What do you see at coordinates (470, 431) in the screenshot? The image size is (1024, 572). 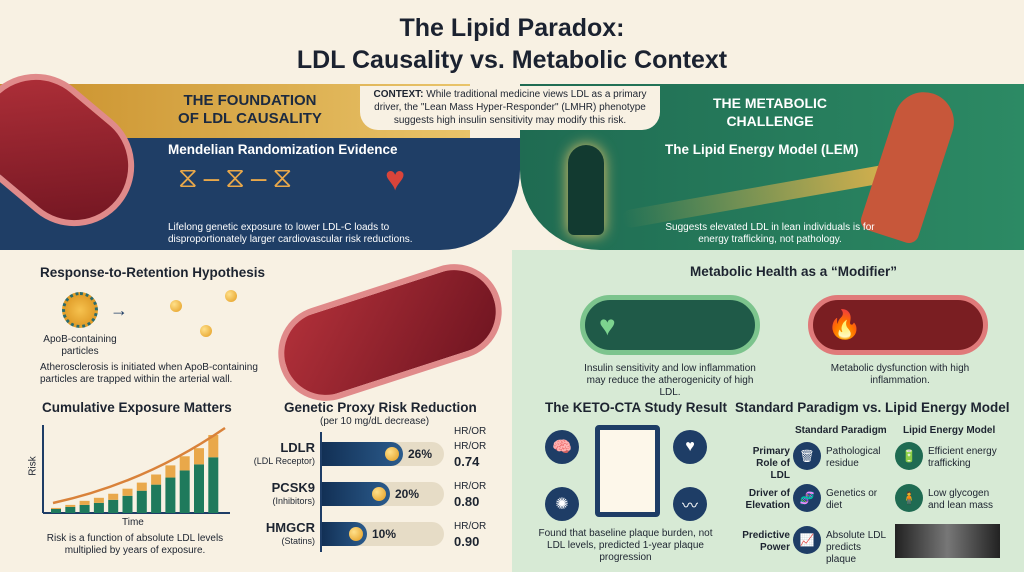 I see `hr-column-header: HR/OR` at bounding box center [470, 431].